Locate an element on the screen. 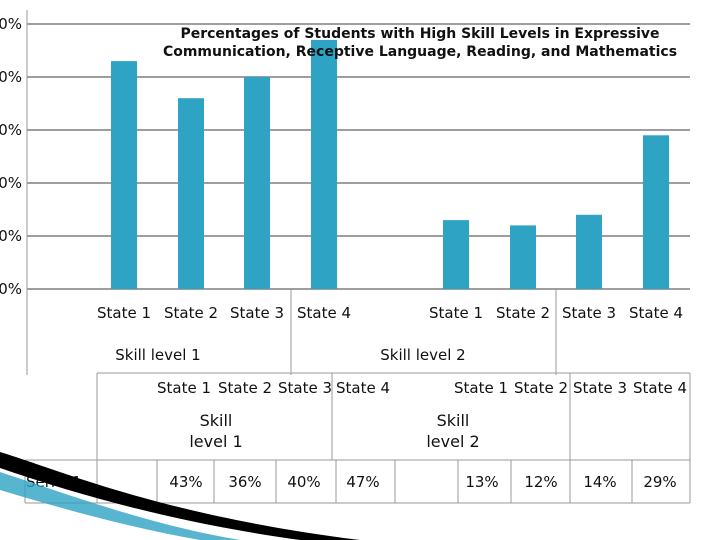 The width and height of the screenshot is (720, 540). decoration is located at coordinates (180, 496).